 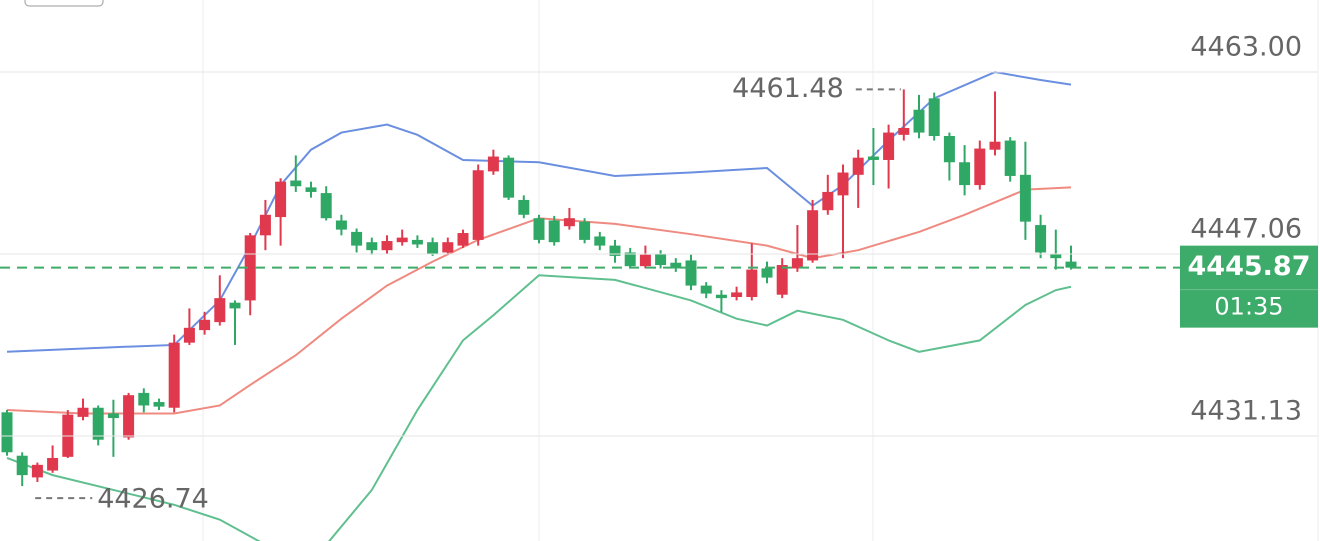 I want to click on countdown: 01:35, so click(x=1248, y=307).